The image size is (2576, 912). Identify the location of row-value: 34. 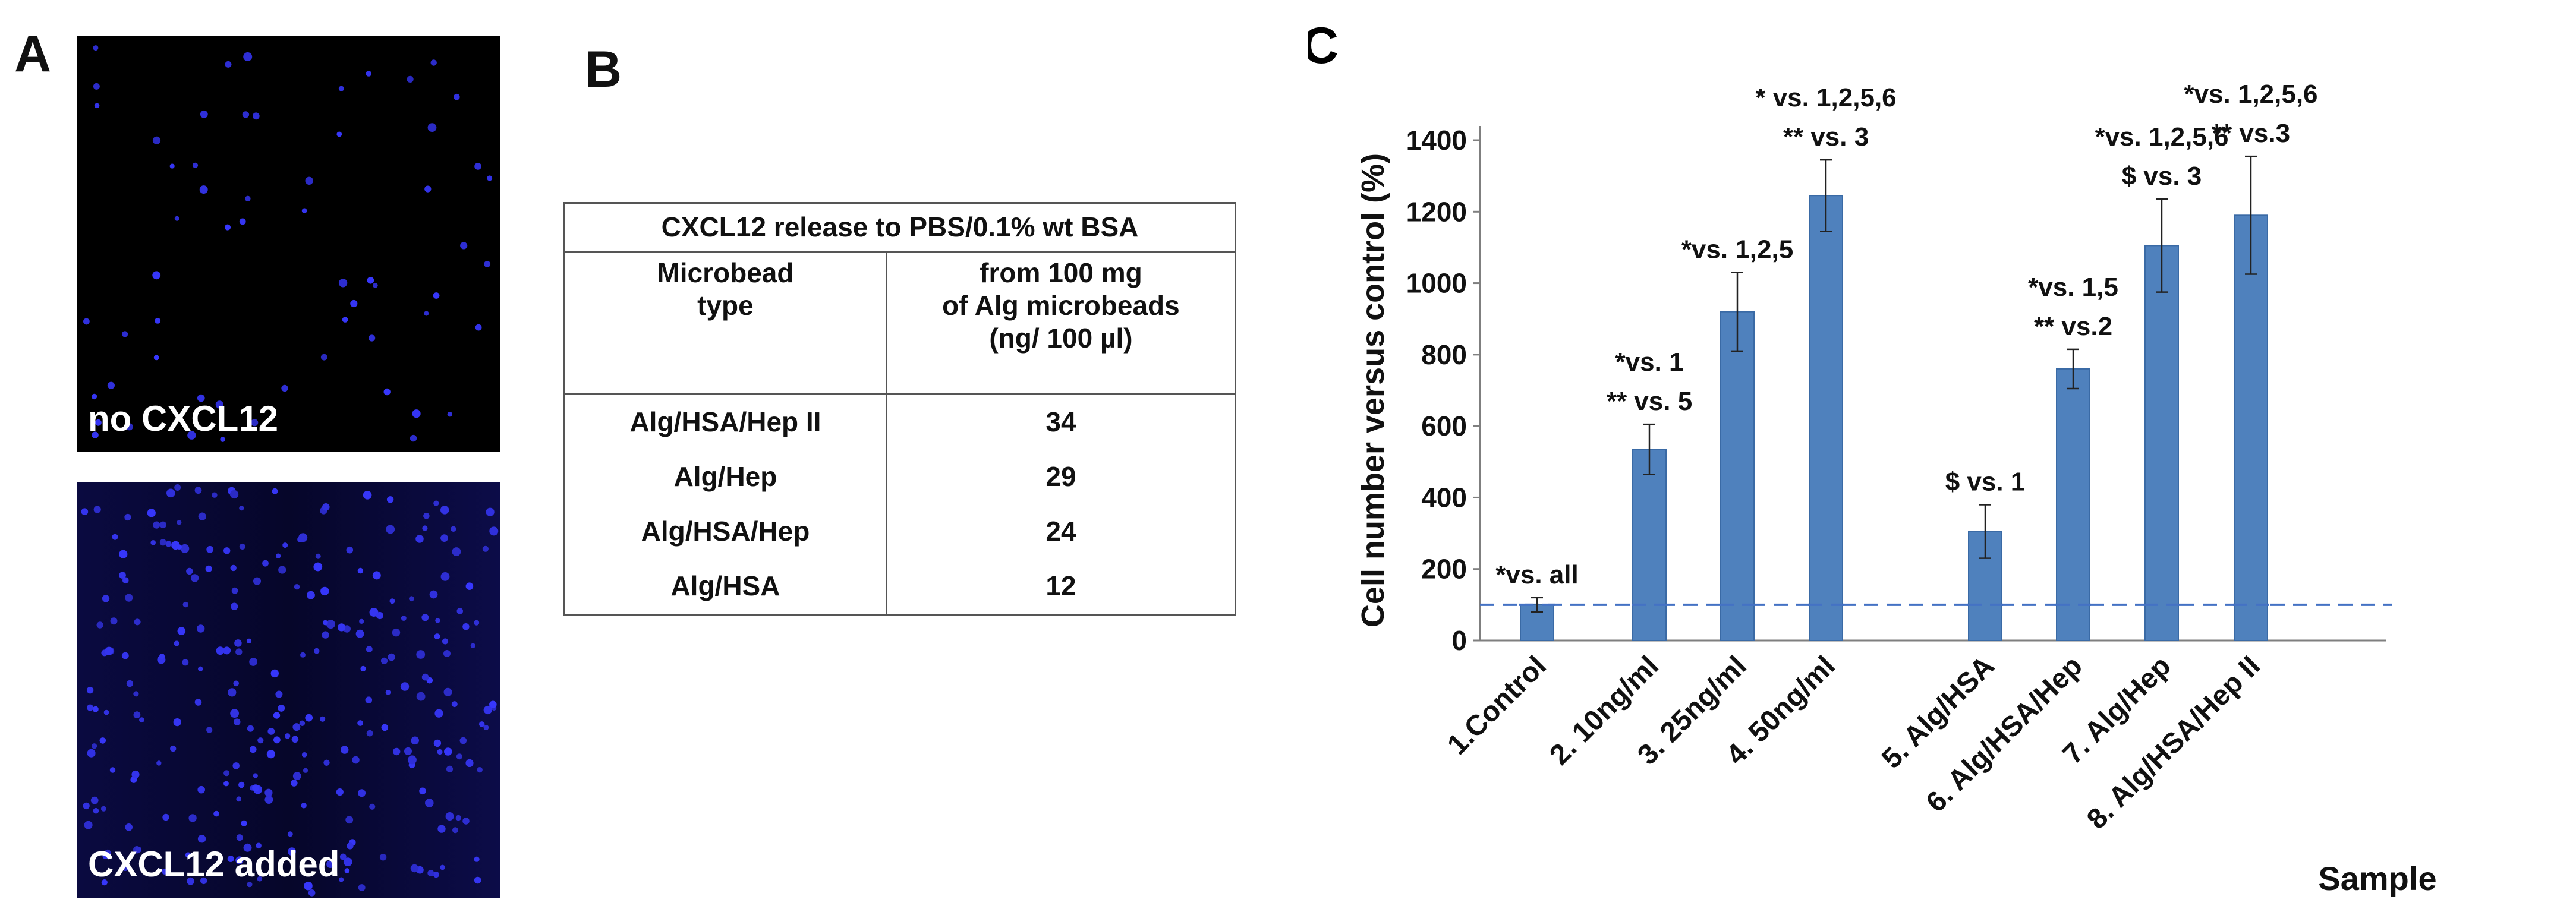
(1061, 422).